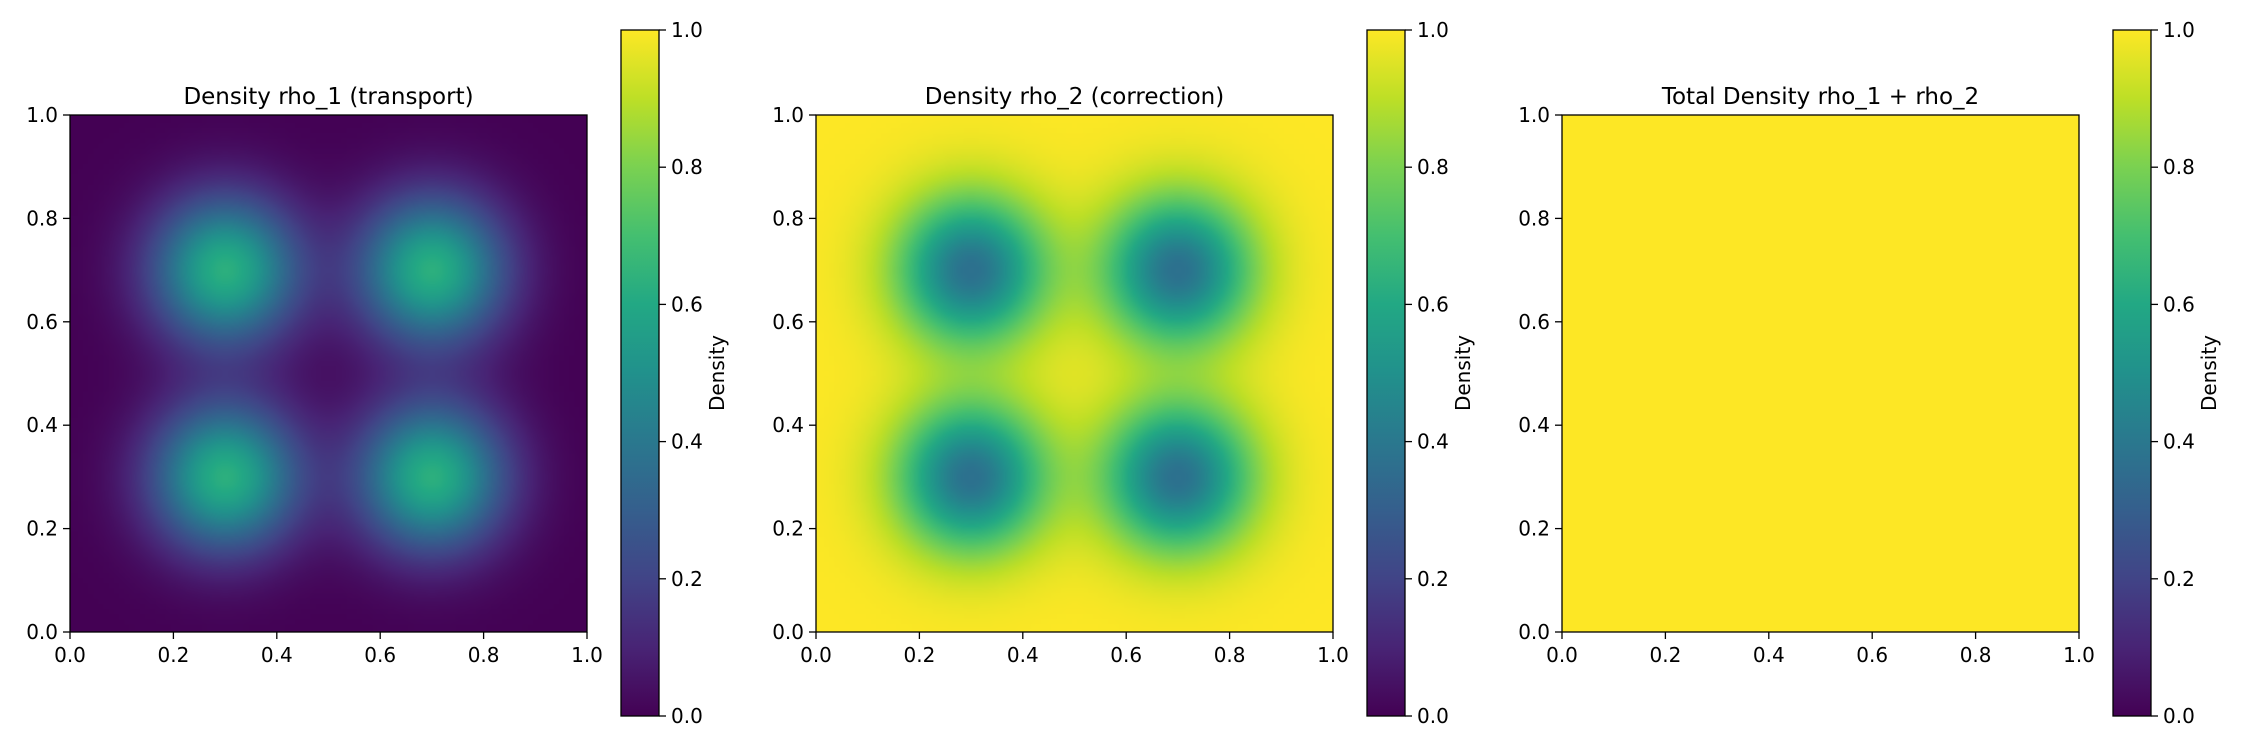 The image size is (2250, 750). I want to click on chart-title: Density rho_2 (correction), so click(1074, 97).